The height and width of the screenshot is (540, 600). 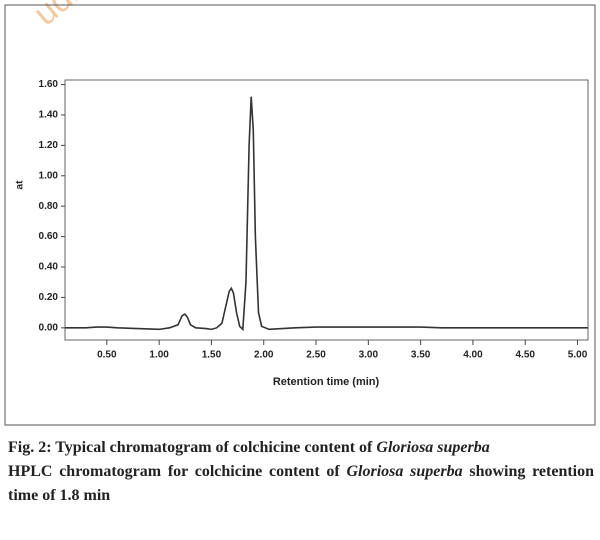 What do you see at coordinates (578, 355) in the screenshot?
I see `x-tick-label: 5.00` at bounding box center [578, 355].